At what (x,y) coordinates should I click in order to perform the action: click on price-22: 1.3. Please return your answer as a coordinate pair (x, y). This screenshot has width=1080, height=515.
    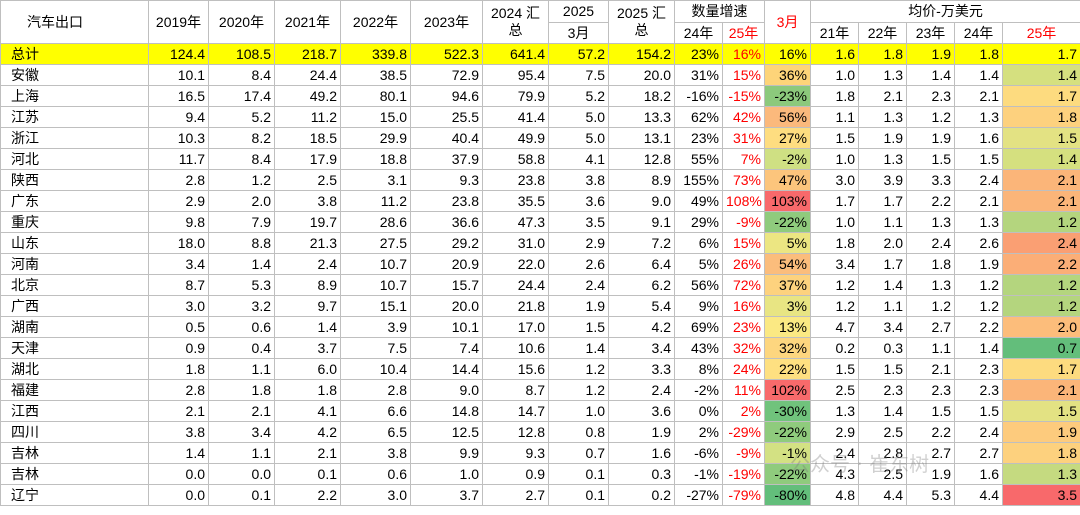
    Looking at the image, I should click on (882, 117).